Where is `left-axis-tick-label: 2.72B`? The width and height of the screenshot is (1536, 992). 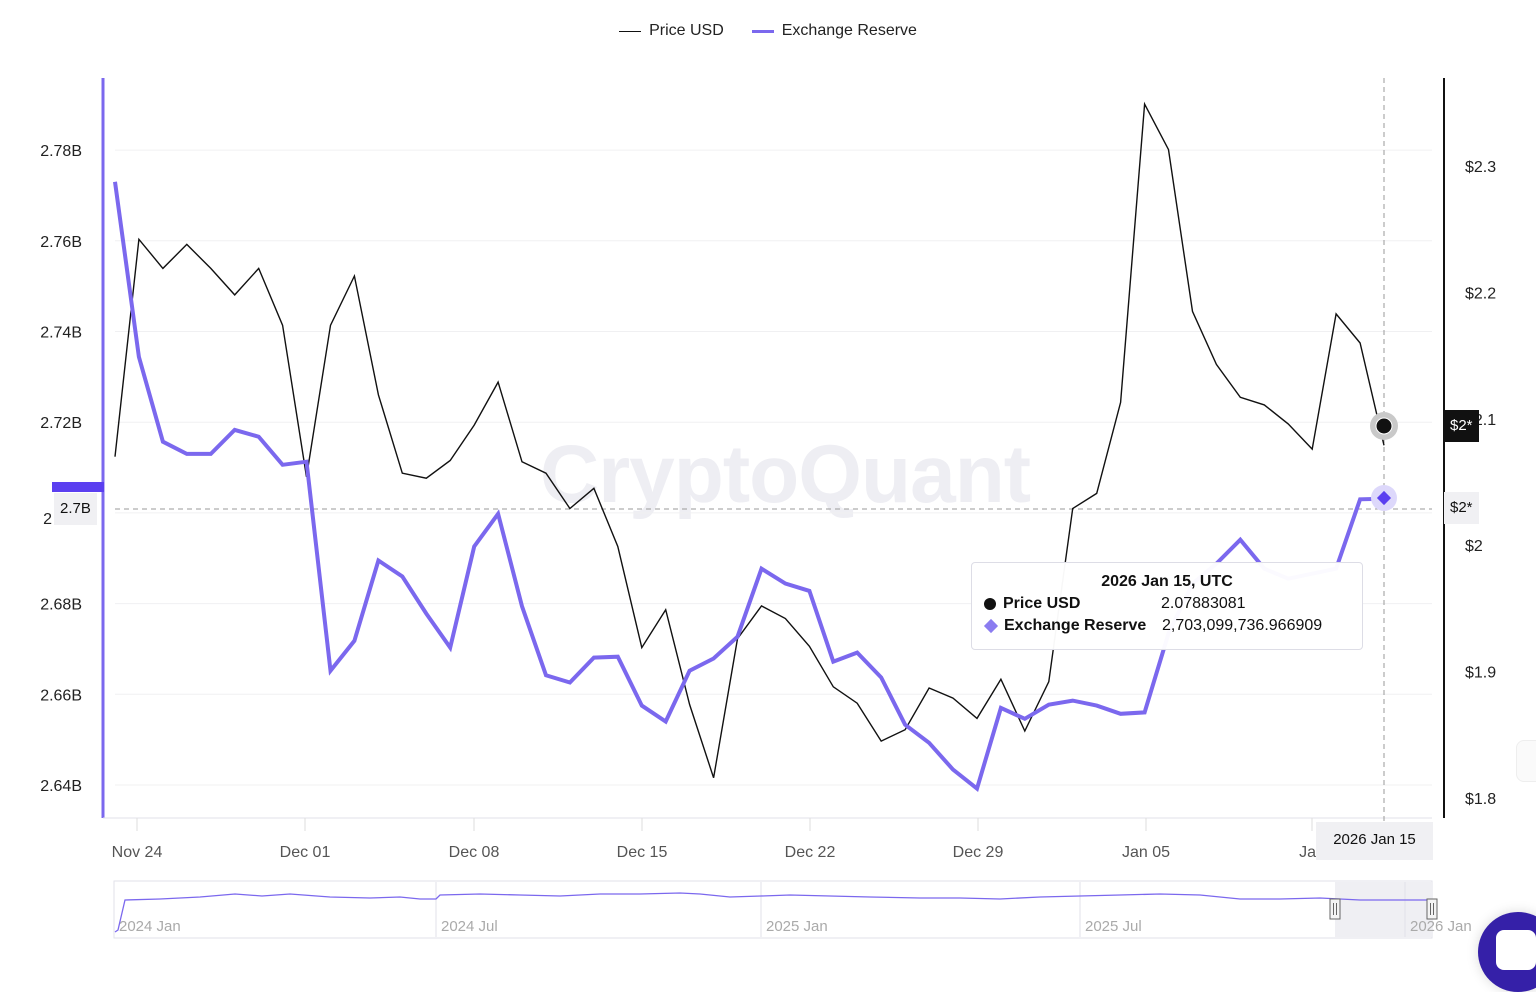
left-axis-tick-label: 2.72B is located at coordinates (61, 423).